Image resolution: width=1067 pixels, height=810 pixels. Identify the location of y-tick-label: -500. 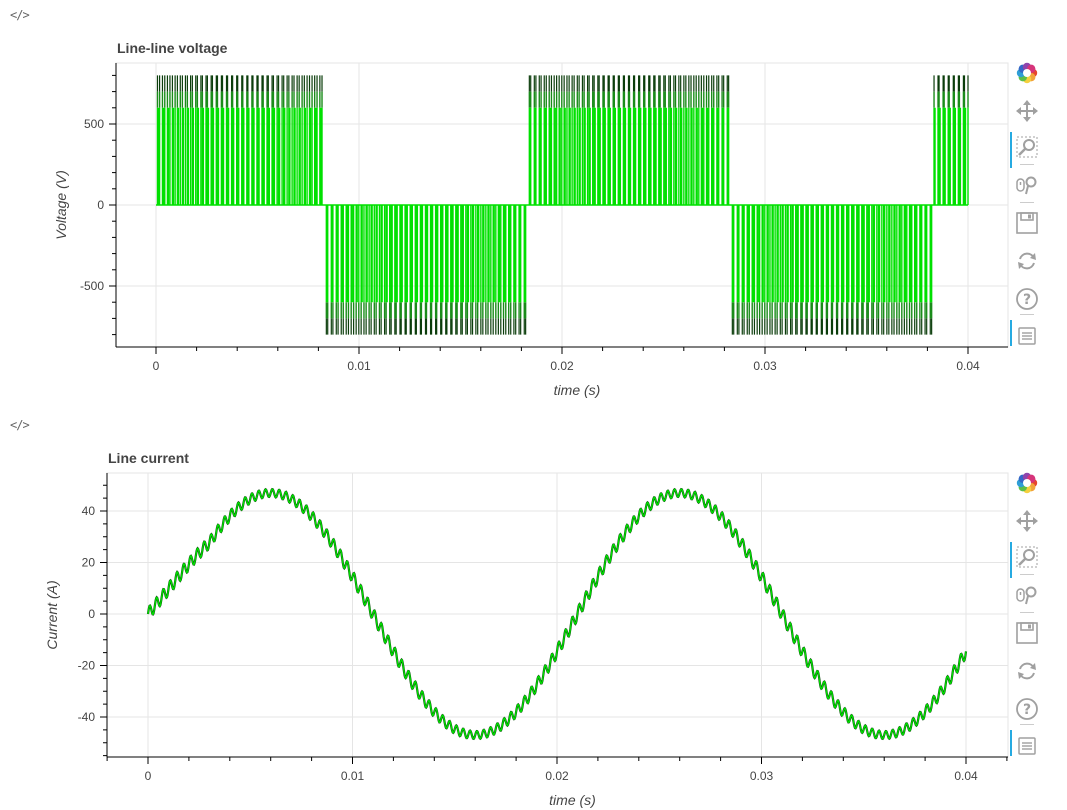
(92, 286).